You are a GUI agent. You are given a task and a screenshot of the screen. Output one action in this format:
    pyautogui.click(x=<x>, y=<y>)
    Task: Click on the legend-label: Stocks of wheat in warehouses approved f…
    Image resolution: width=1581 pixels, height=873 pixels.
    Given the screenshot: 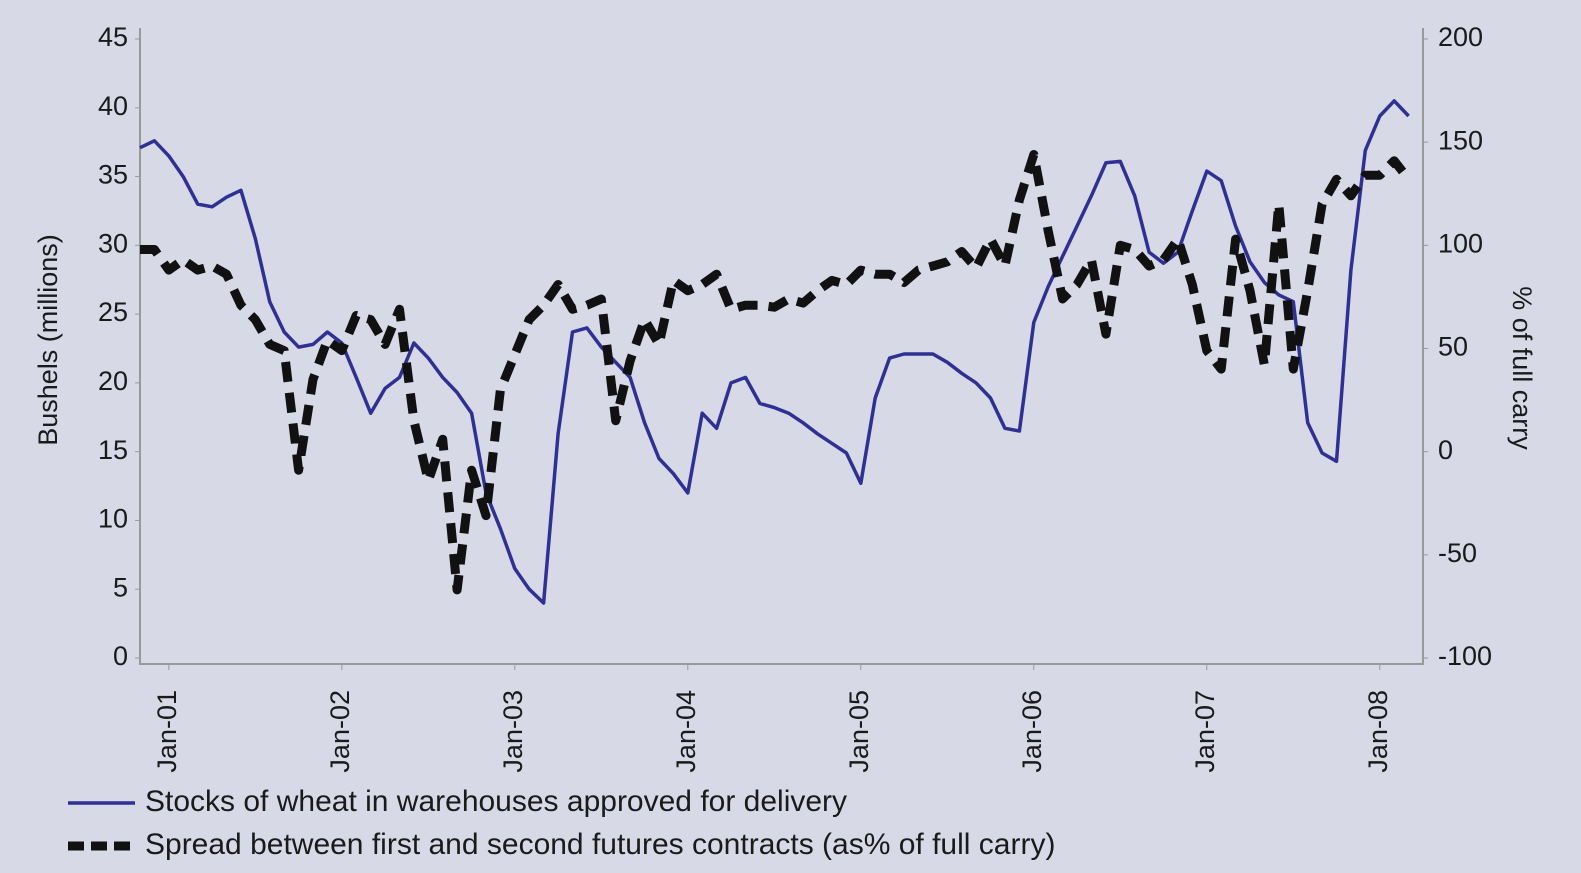 What is the action you would take?
    pyautogui.click(x=496, y=801)
    